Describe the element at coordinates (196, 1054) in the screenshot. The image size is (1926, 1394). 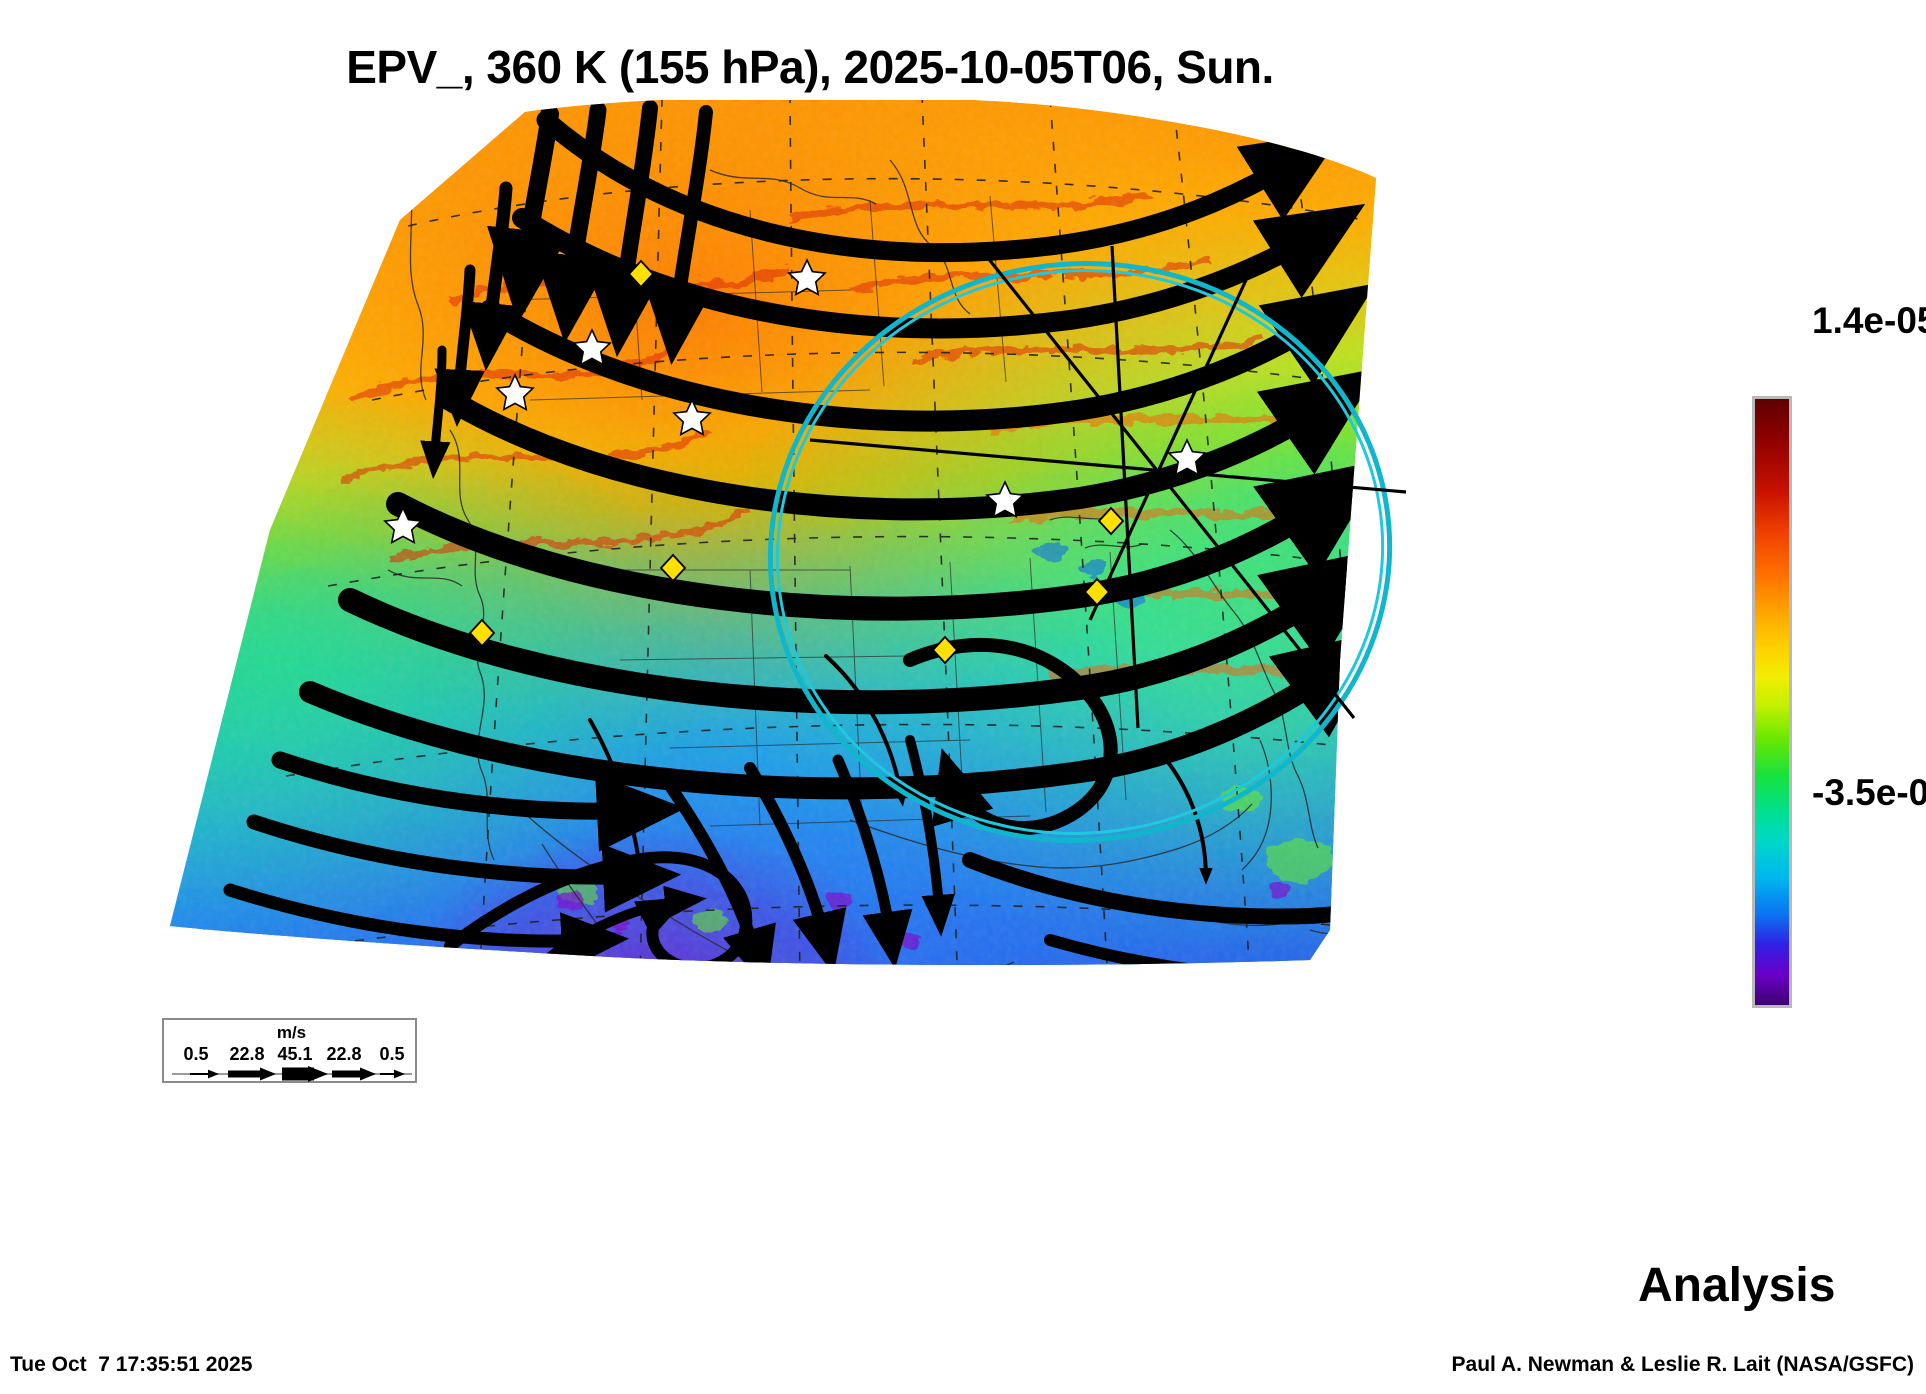
I see `wind-tick-0: 0.5` at that location.